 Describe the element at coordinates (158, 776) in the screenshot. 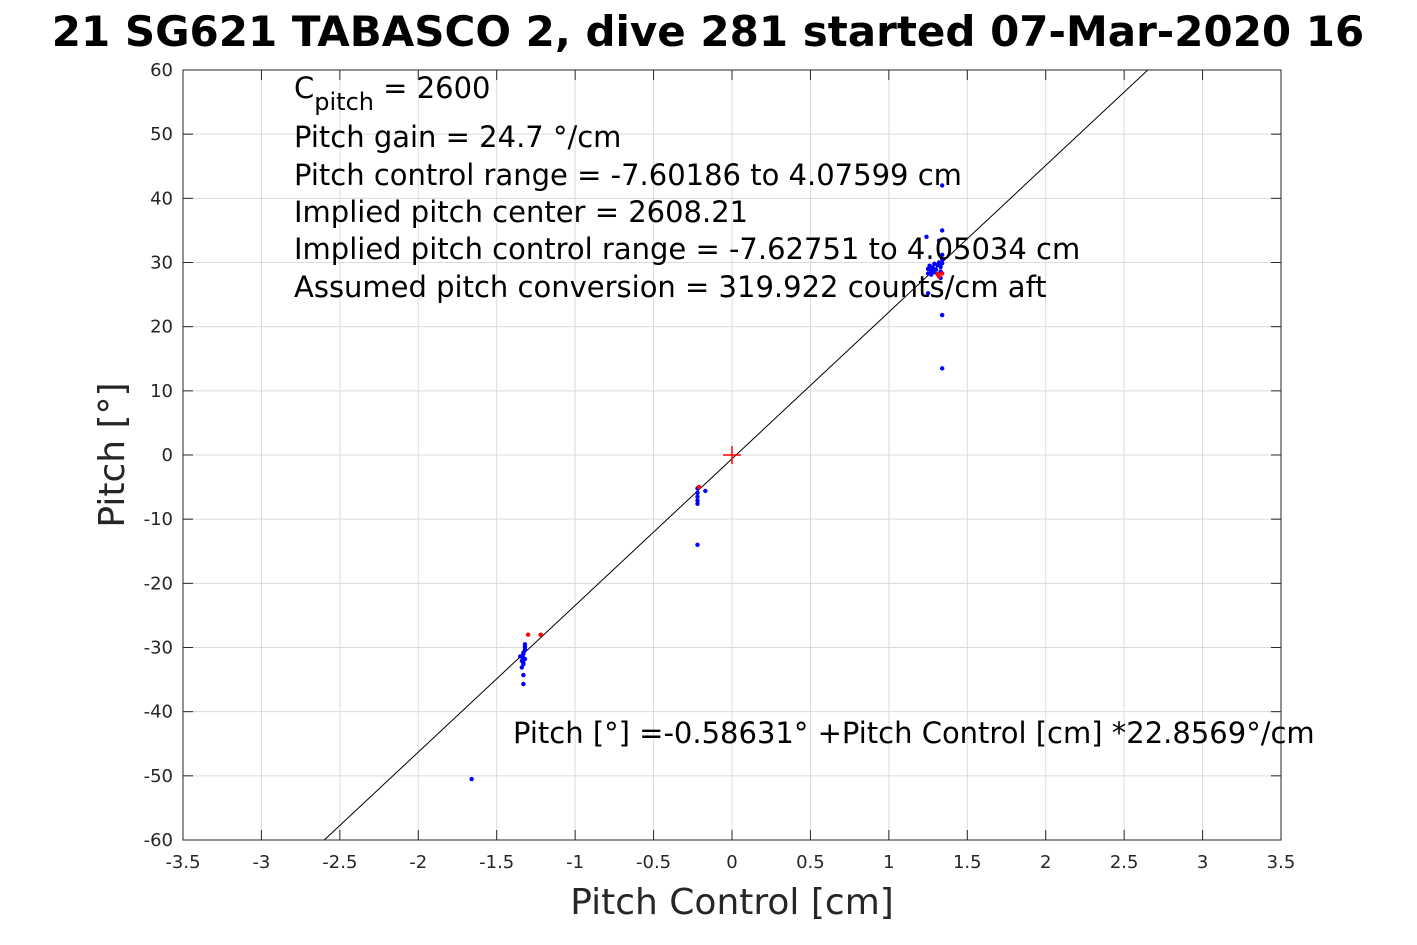

I see `y-tick-label: -50` at that location.